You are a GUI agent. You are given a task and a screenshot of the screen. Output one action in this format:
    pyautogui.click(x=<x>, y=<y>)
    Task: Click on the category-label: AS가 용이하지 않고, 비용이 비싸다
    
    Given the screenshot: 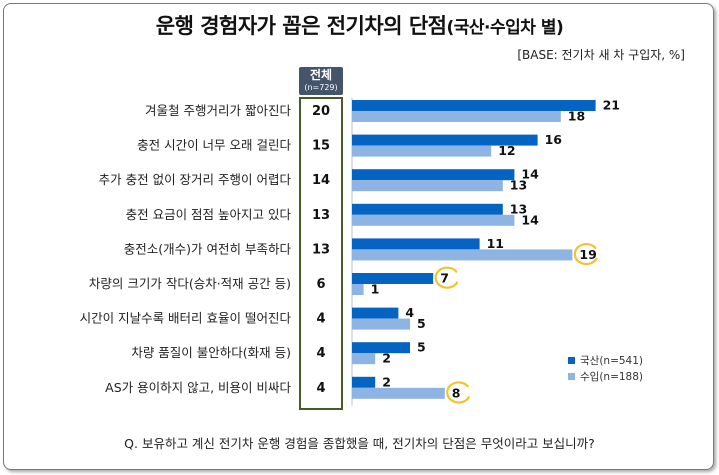 What is the action you would take?
    pyautogui.click(x=198, y=387)
    